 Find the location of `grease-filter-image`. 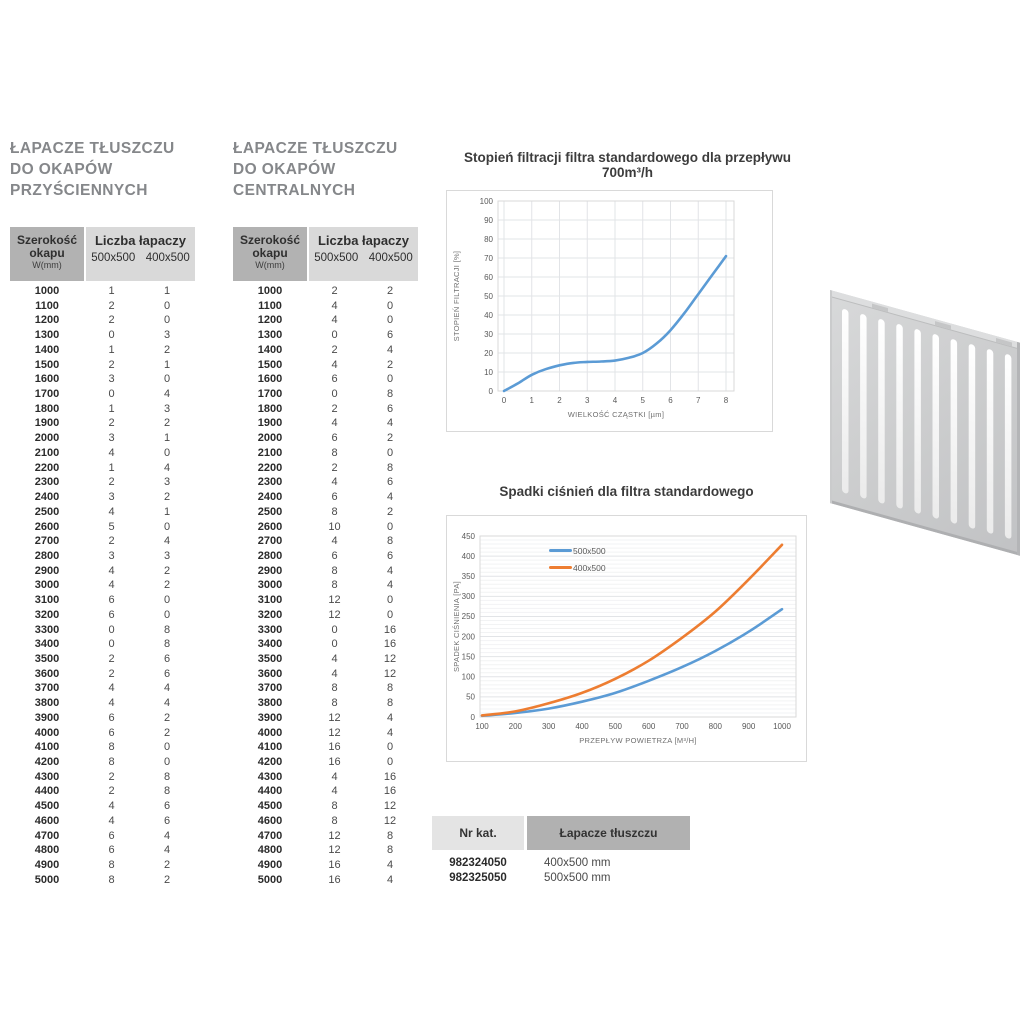

grease-filter-image is located at coordinates (925, 423).